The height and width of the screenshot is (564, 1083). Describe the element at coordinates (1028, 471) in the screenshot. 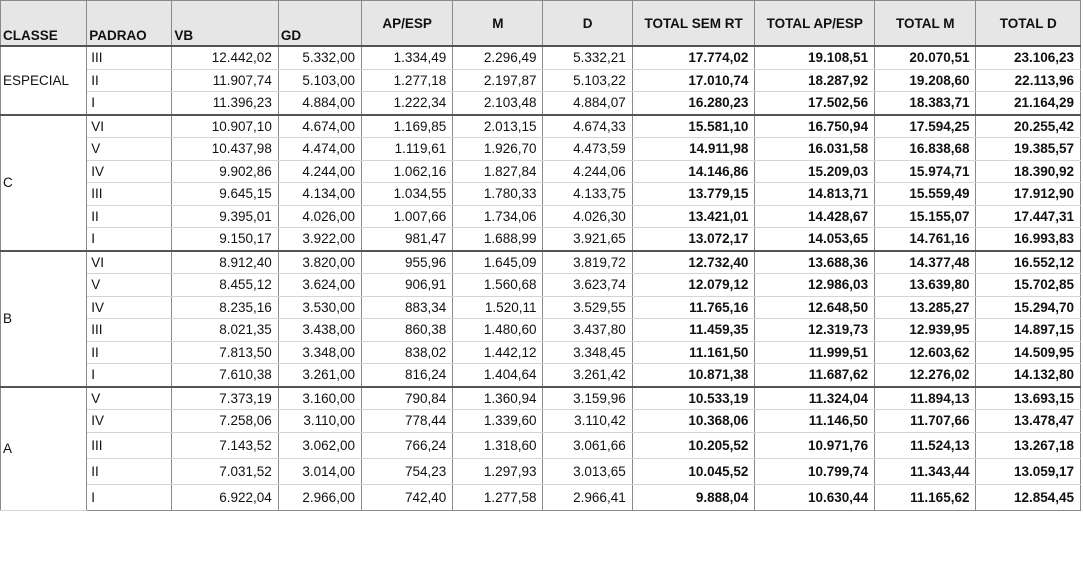

I see `value-cell: 13.059,17` at that location.